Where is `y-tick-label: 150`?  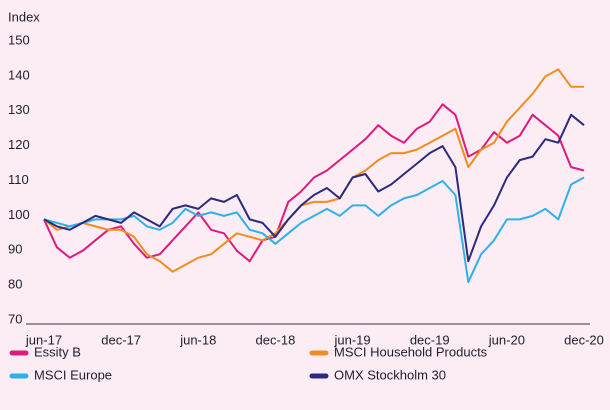
y-tick-label: 150 is located at coordinates (19, 39).